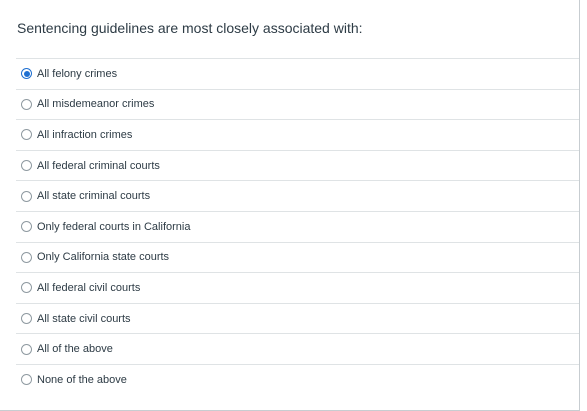  What do you see at coordinates (297, 134) in the screenshot?
I see `answer-option: All infraction crimes` at bounding box center [297, 134].